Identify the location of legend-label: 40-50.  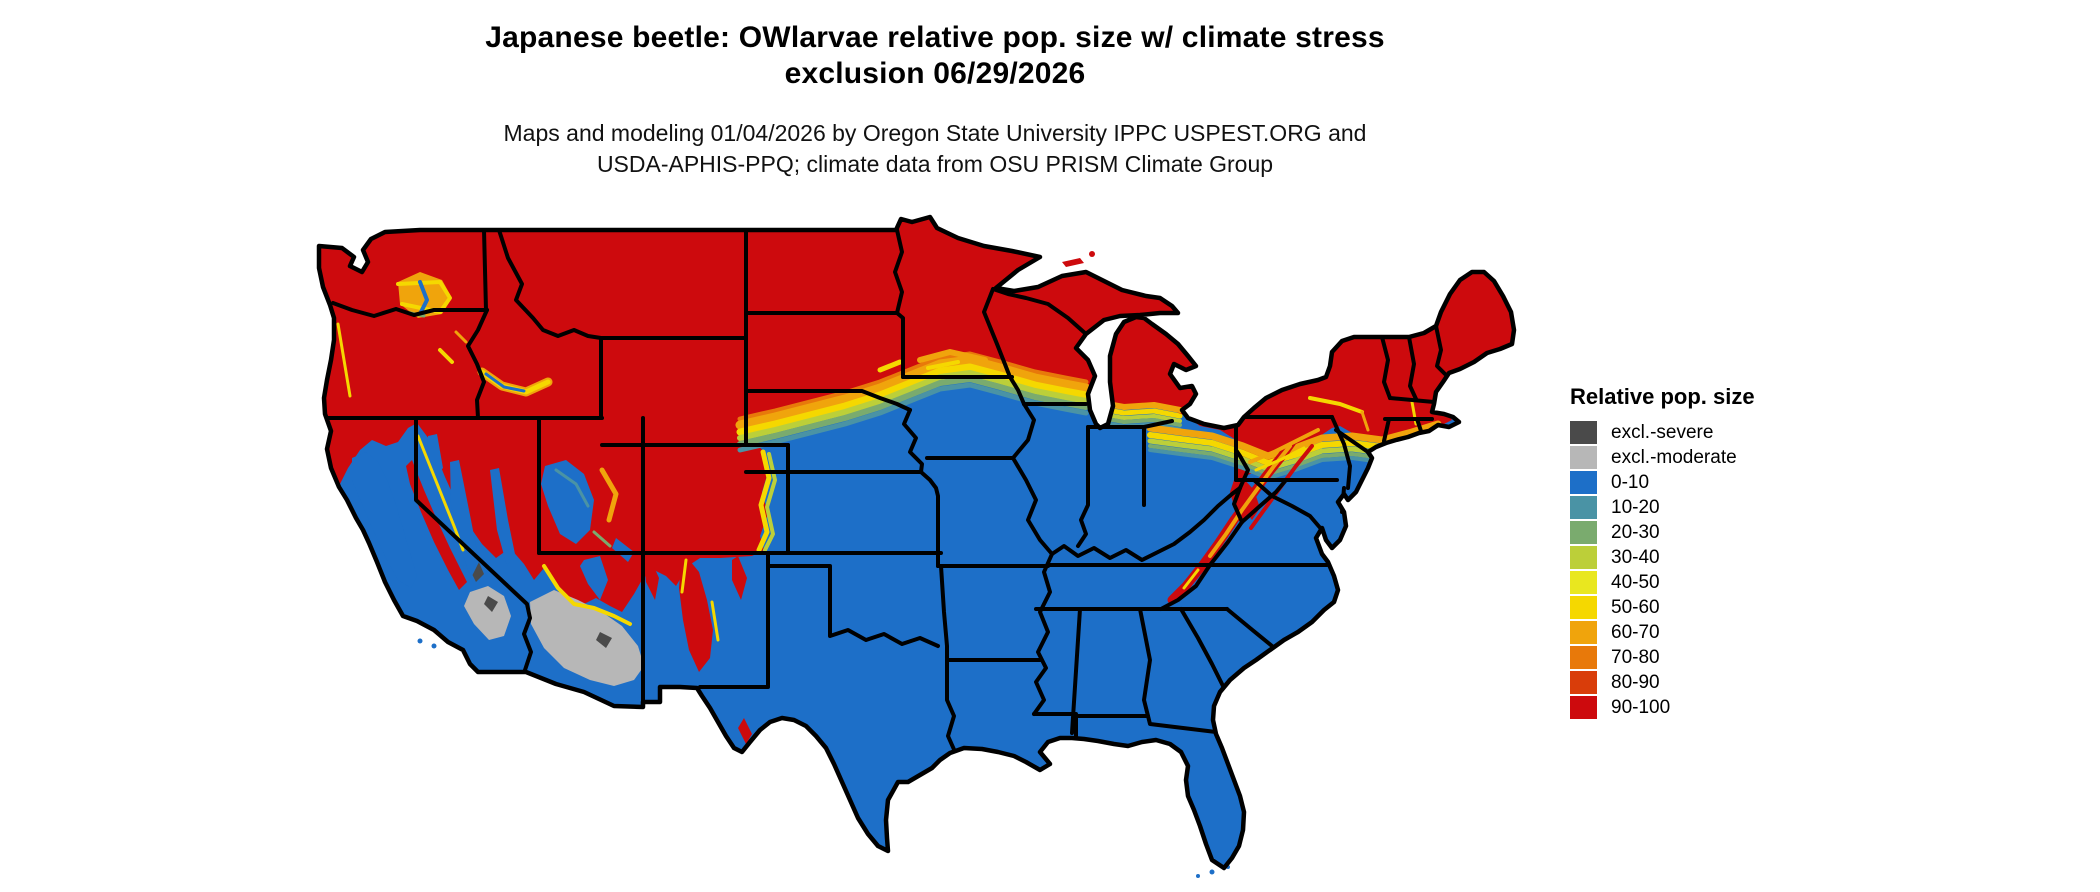
(1635, 582).